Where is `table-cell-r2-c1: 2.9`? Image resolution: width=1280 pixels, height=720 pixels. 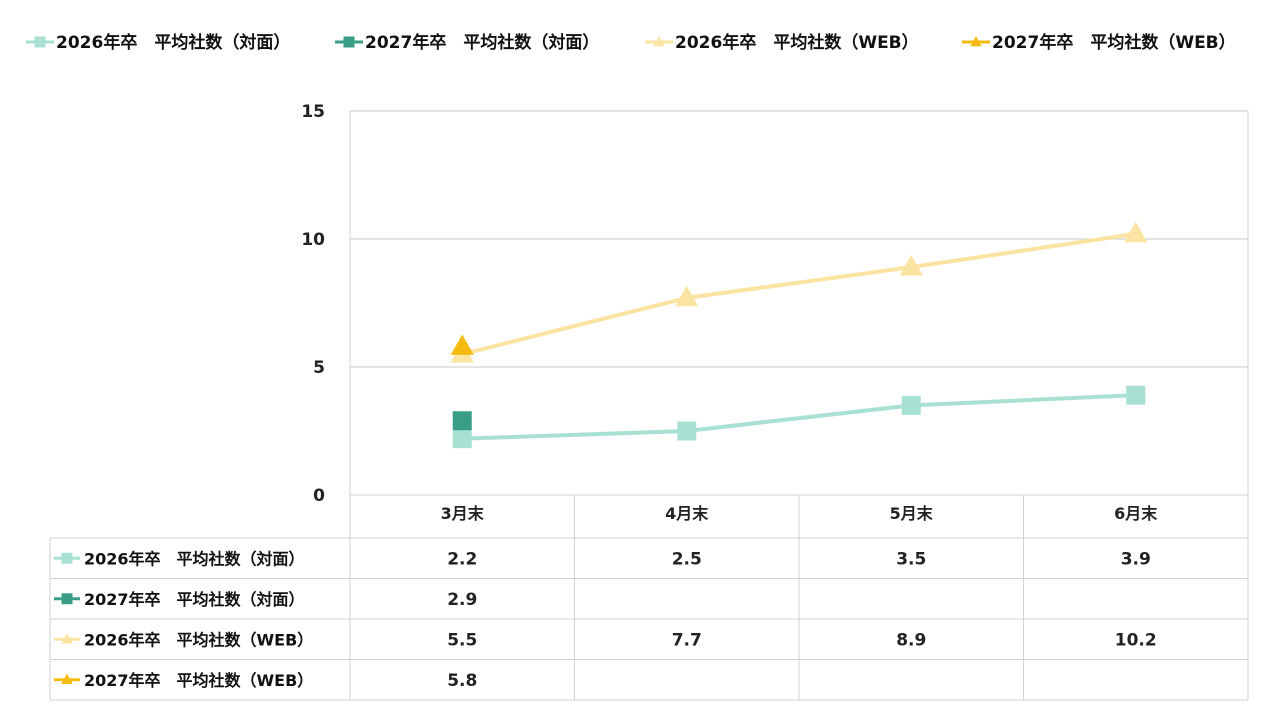 table-cell-r2-c1: 2.9 is located at coordinates (462, 600).